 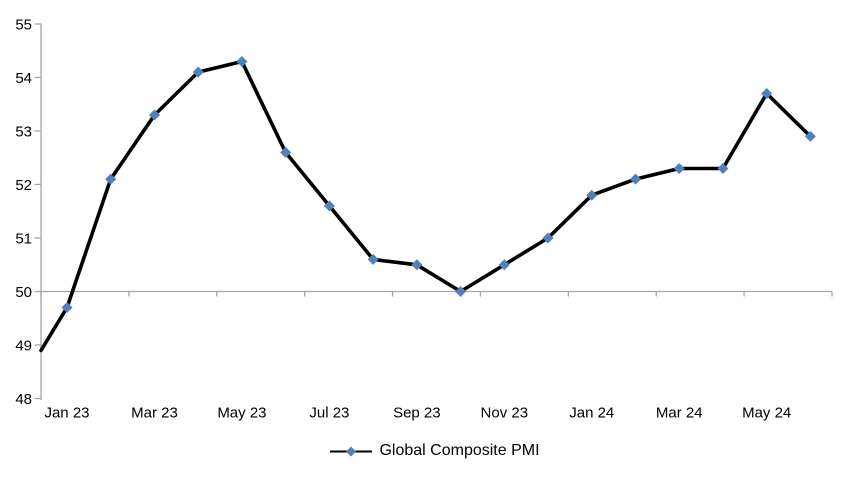 I want to click on legend-series-swatch-icon, so click(x=351, y=451).